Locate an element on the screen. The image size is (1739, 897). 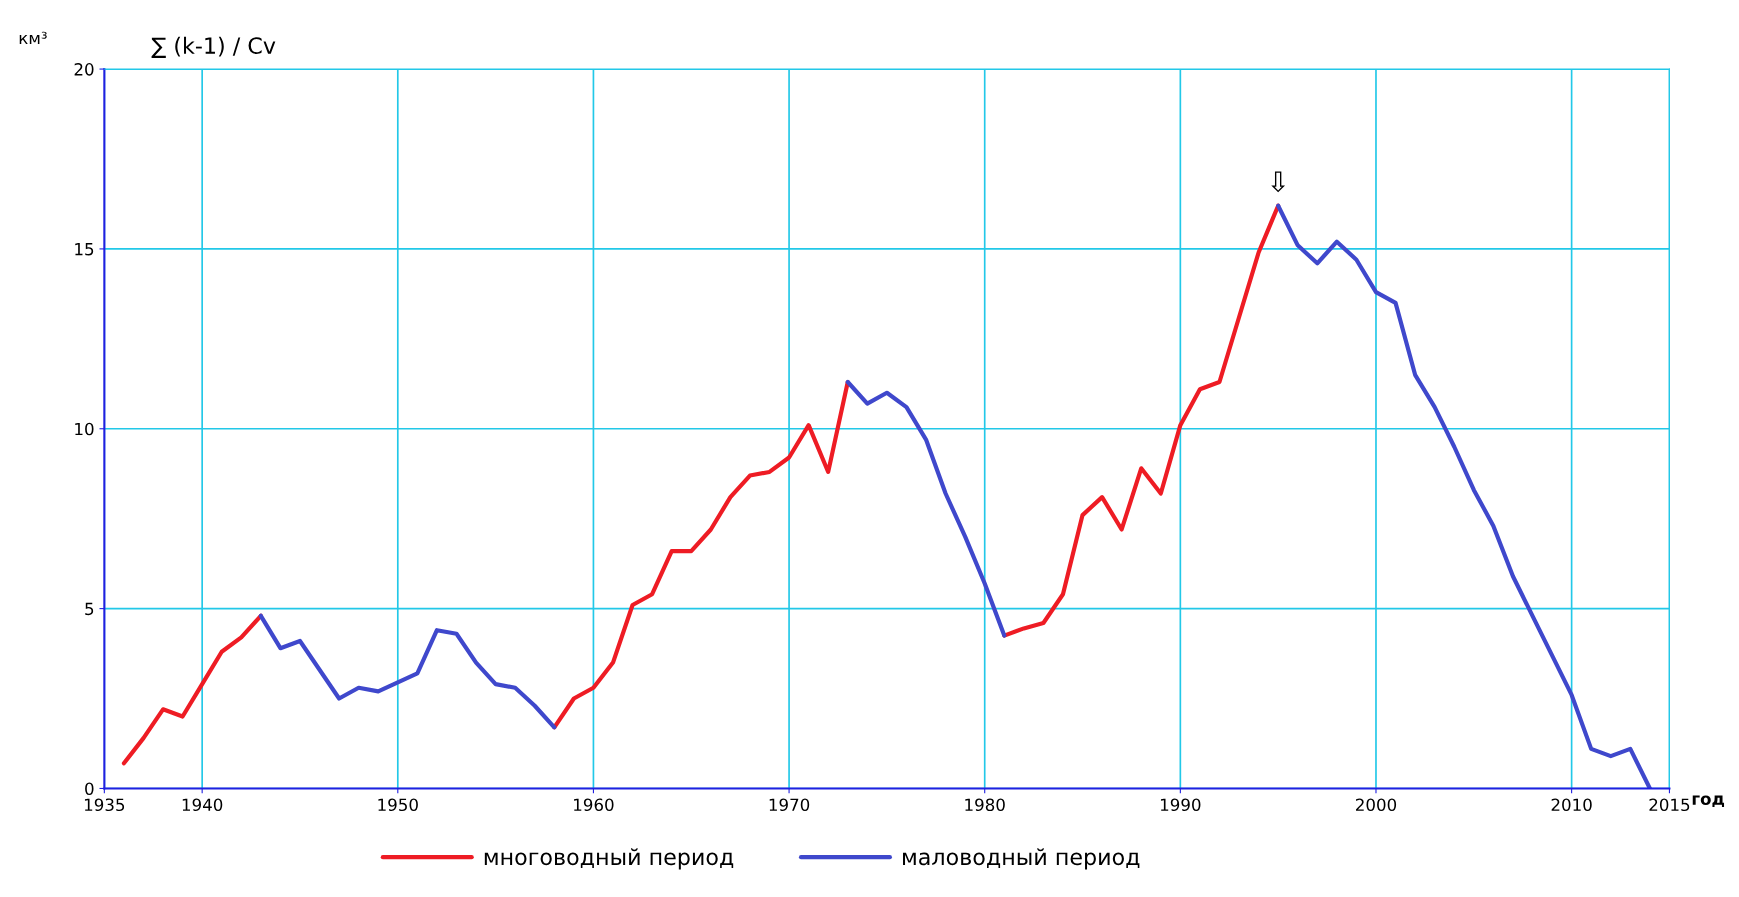
legend-label: многоводный период is located at coordinates (609, 859).